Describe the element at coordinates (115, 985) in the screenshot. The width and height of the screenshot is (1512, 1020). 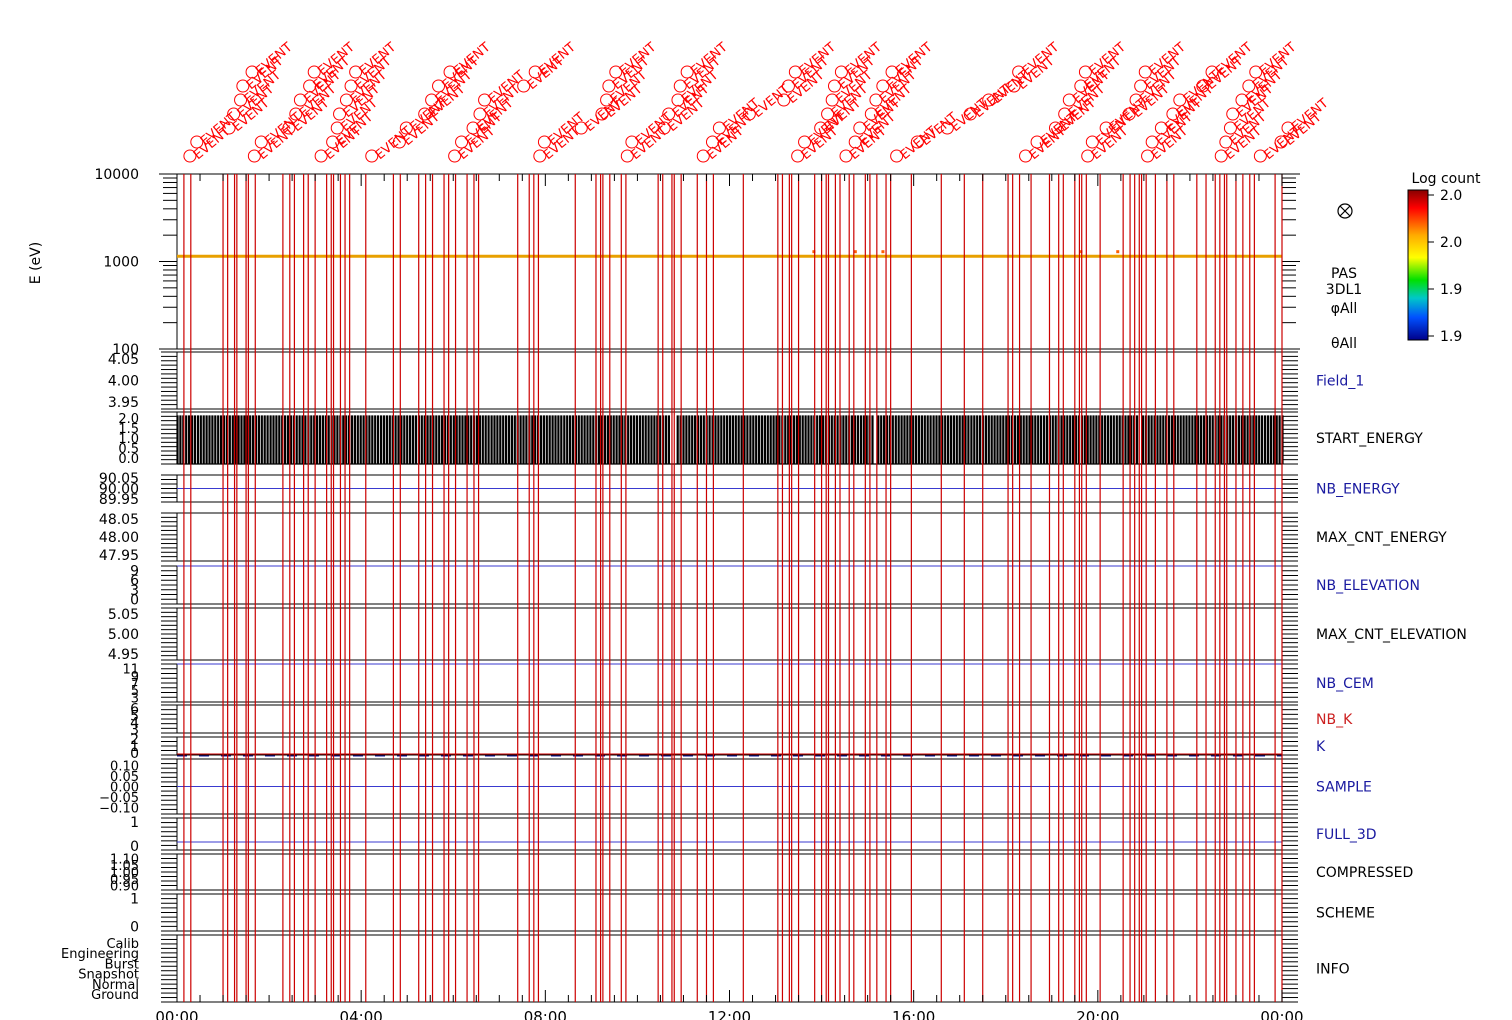
I see `y-tick-label-info: Normal` at that location.